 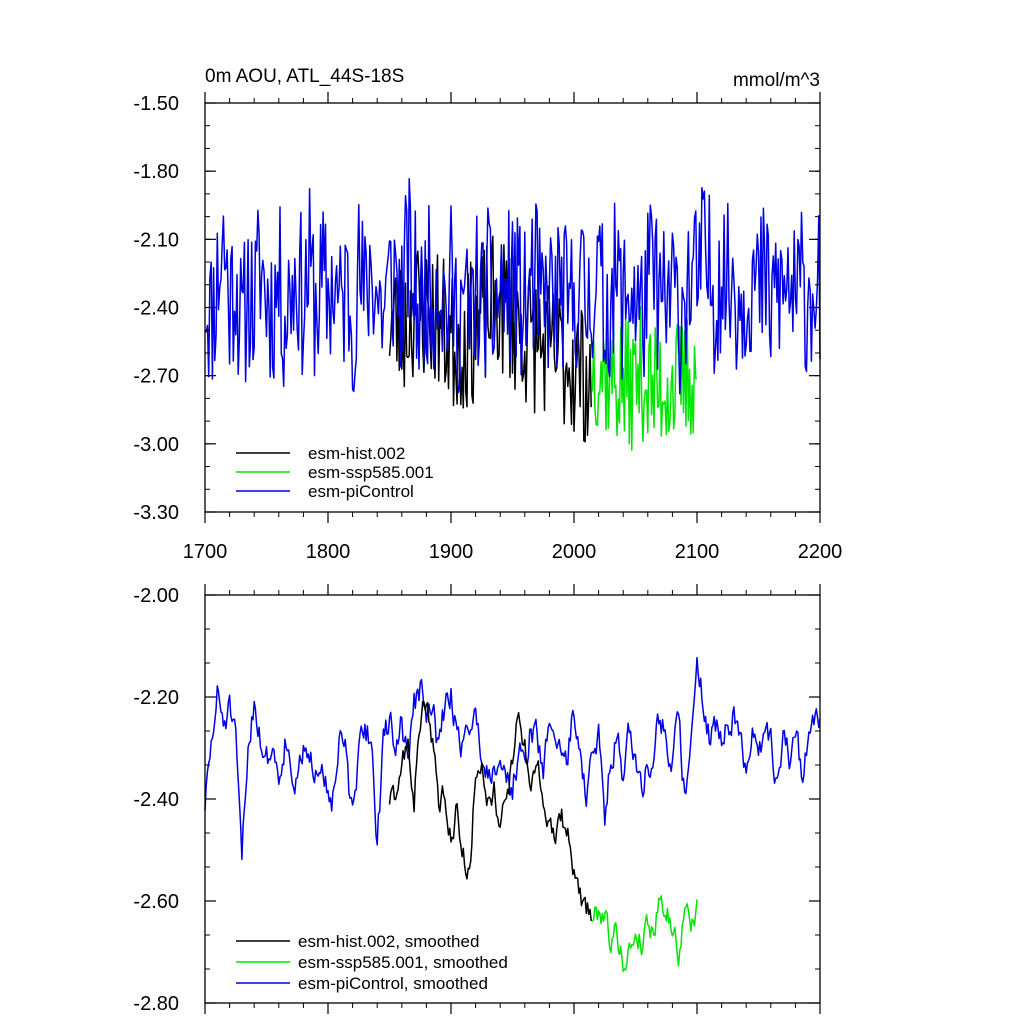 What do you see at coordinates (451, 552) in the screenshot?
I see `top-x-tick-label: 1900` at bounding box center [451, 552].